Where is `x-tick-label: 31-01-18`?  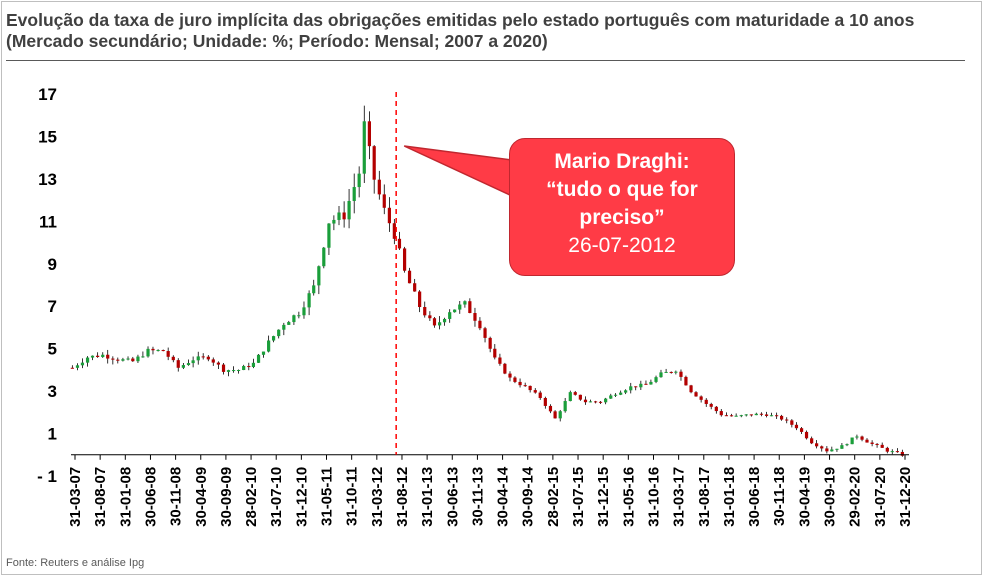 x-tick-label: 31-01-18 is located at coordinates (729, 497).